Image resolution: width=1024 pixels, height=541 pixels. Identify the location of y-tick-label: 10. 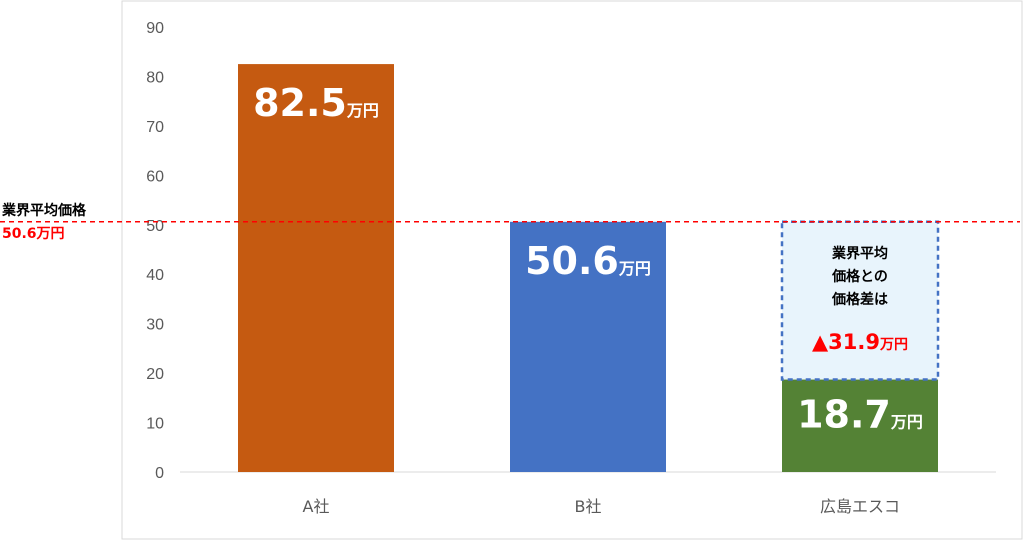
(155, 424).